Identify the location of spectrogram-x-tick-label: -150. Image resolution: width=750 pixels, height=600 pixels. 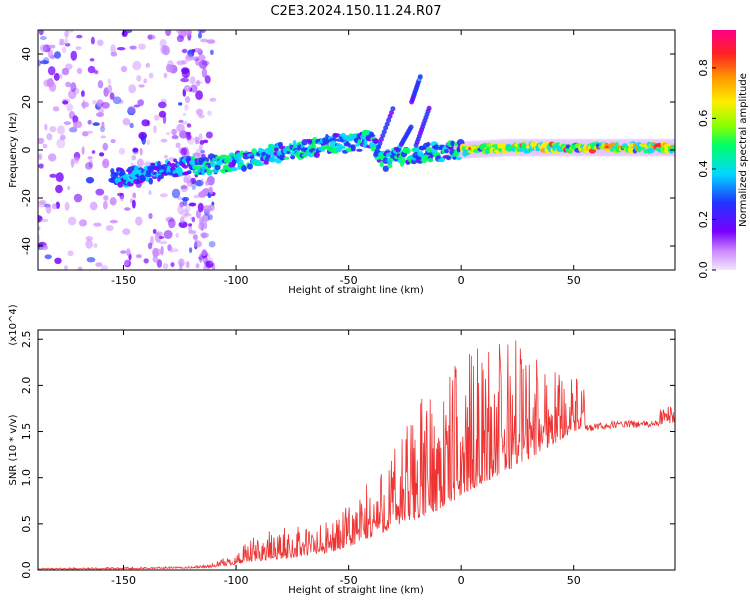
(123, 280).